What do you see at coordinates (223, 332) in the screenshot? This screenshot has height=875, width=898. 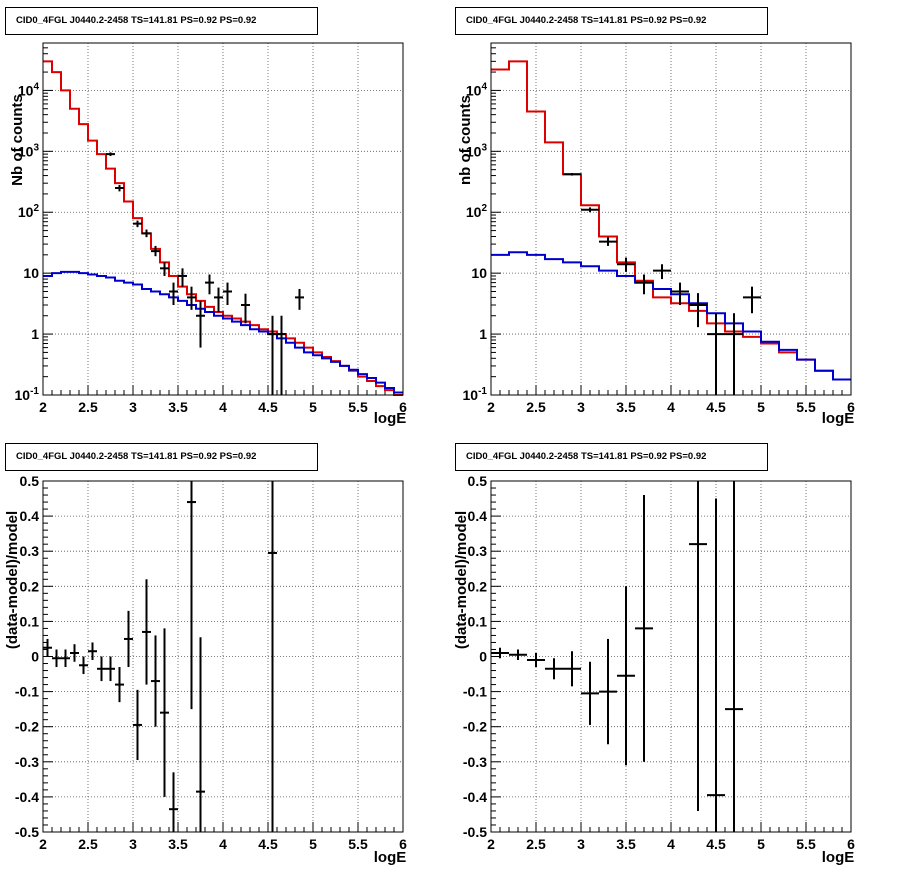 I see `model-background-series` at bounding box center [223, 332].